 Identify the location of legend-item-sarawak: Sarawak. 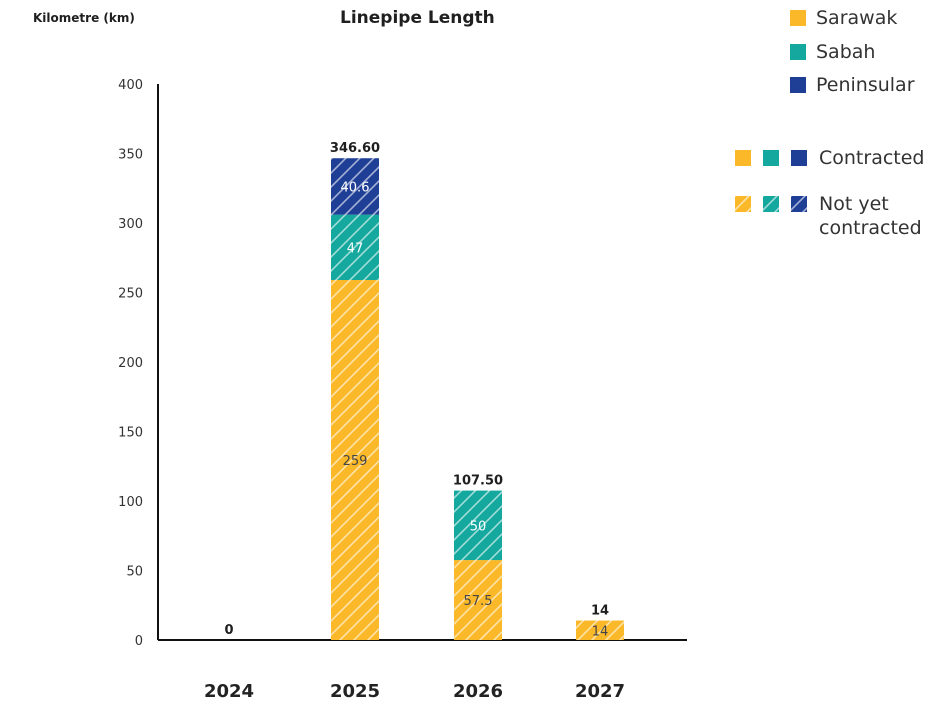
(843, 18).